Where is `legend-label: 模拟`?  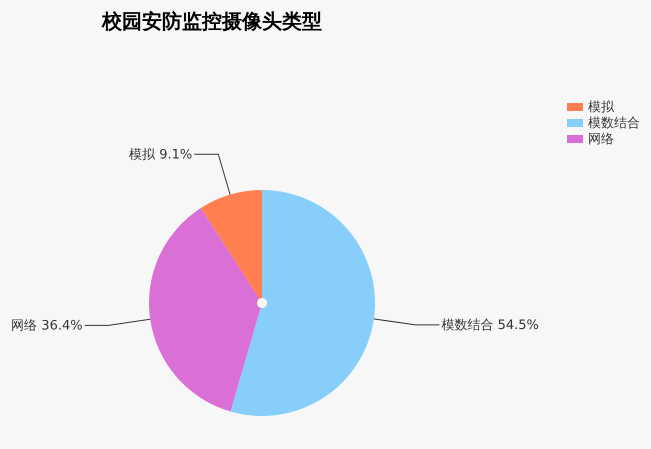
legend-label: 模拟 is located at coordinates (601, 107).